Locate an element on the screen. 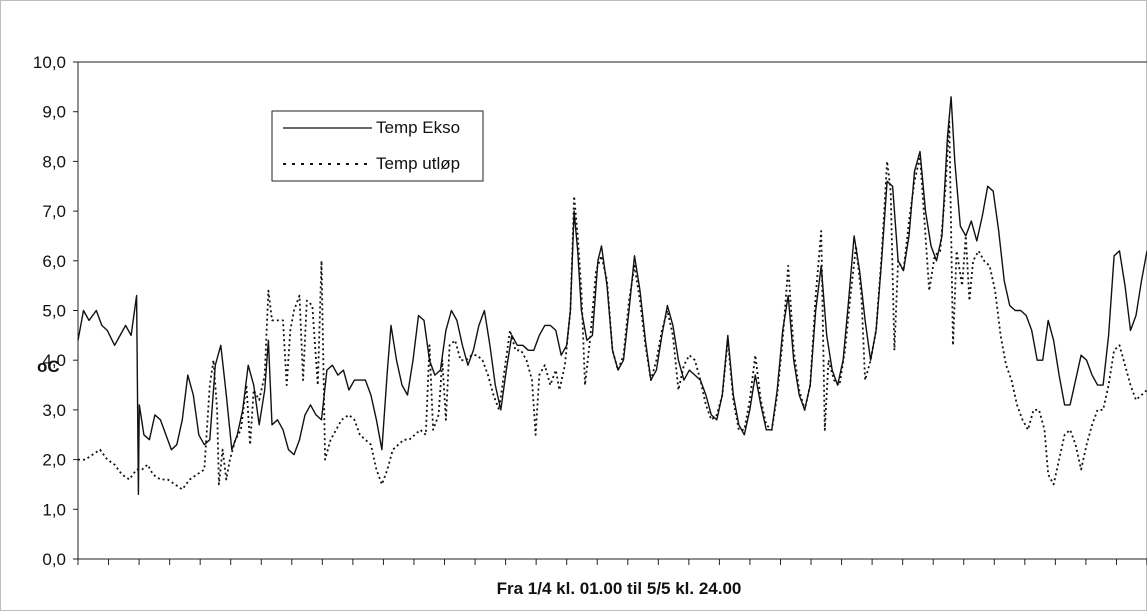 The image size is (1147, 611). legend-label-temp-utlop: Temp utløp is located at coordinates (418, 163).